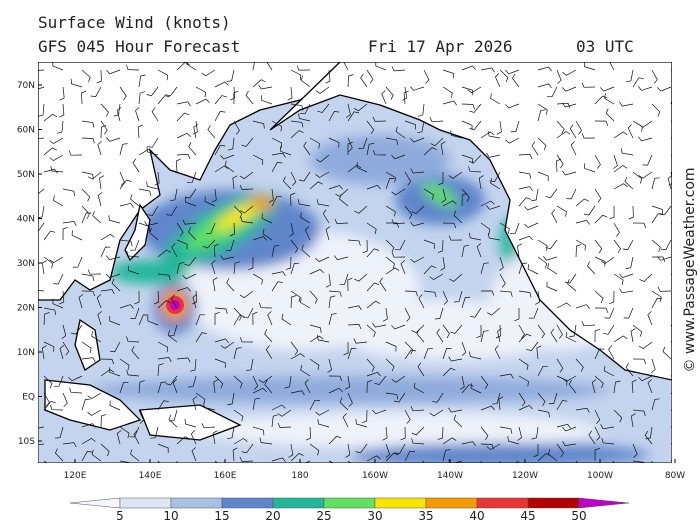 Image resolution: width=700 pixels, height=525 pixels. Describe the element at coordinates (221, 516) in the screenshot. I see `colorbar-label: 15` at that location.